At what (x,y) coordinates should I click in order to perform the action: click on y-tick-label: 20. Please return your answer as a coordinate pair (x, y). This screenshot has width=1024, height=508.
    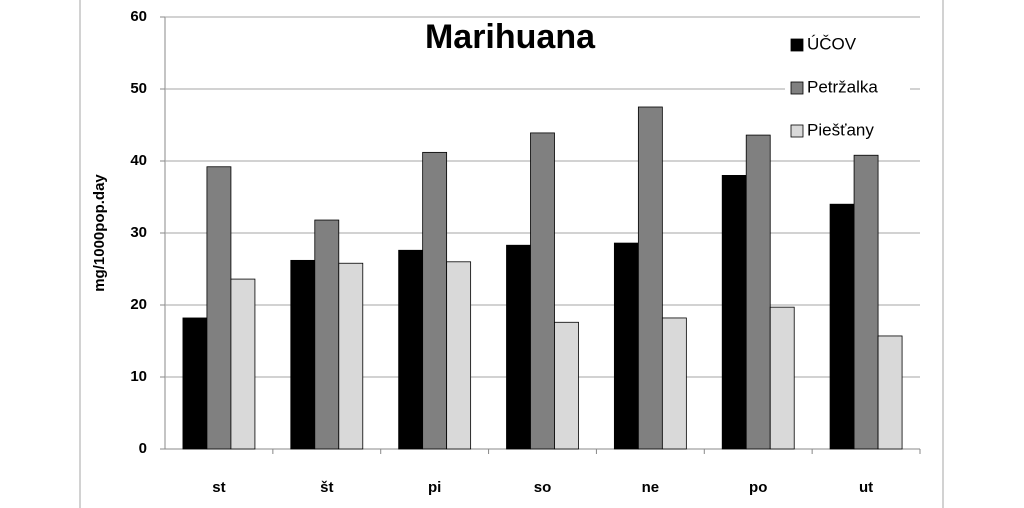
    Looking at the image, I should click on (138, 304).